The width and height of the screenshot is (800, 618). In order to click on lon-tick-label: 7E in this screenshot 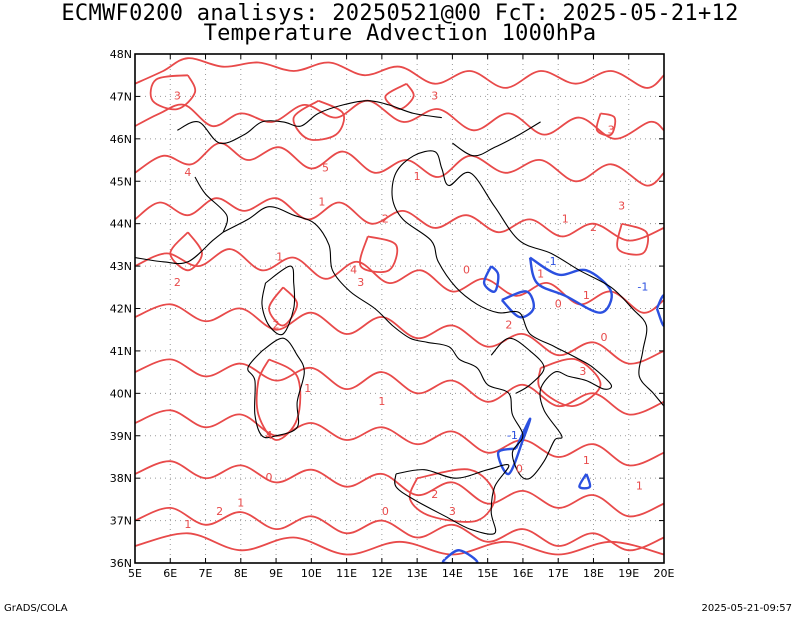, I will do `click(206, 573)`.